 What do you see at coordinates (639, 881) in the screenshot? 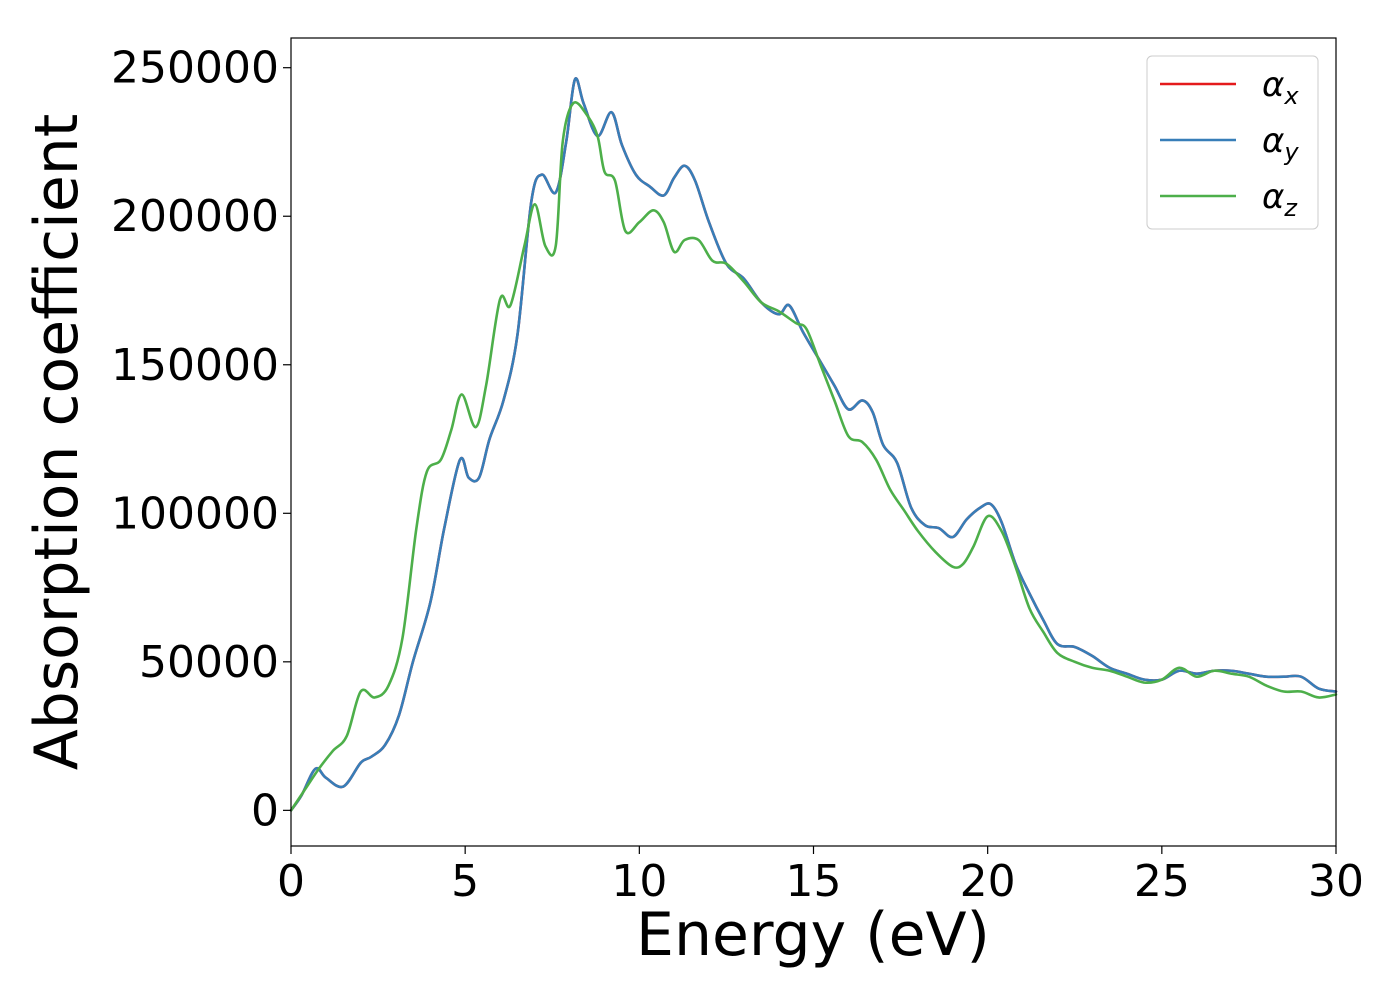
I see `x-tick-label: 10` at bounding box center [639, 881].